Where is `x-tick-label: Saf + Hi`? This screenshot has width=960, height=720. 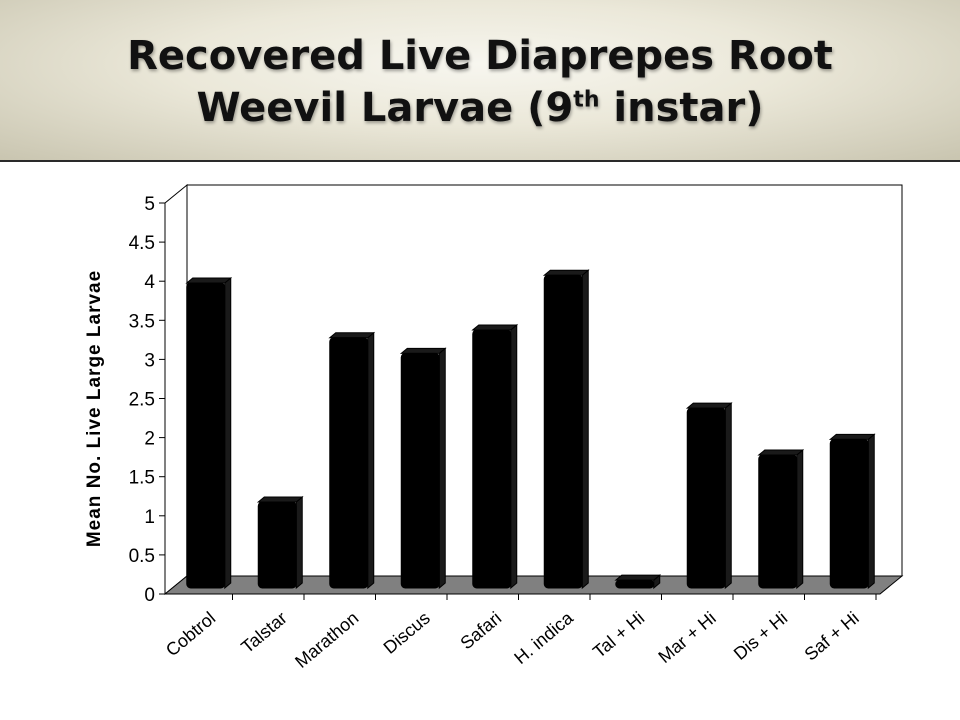
x-tick-label: Saf + Hi is located at coordinates (832, 636).